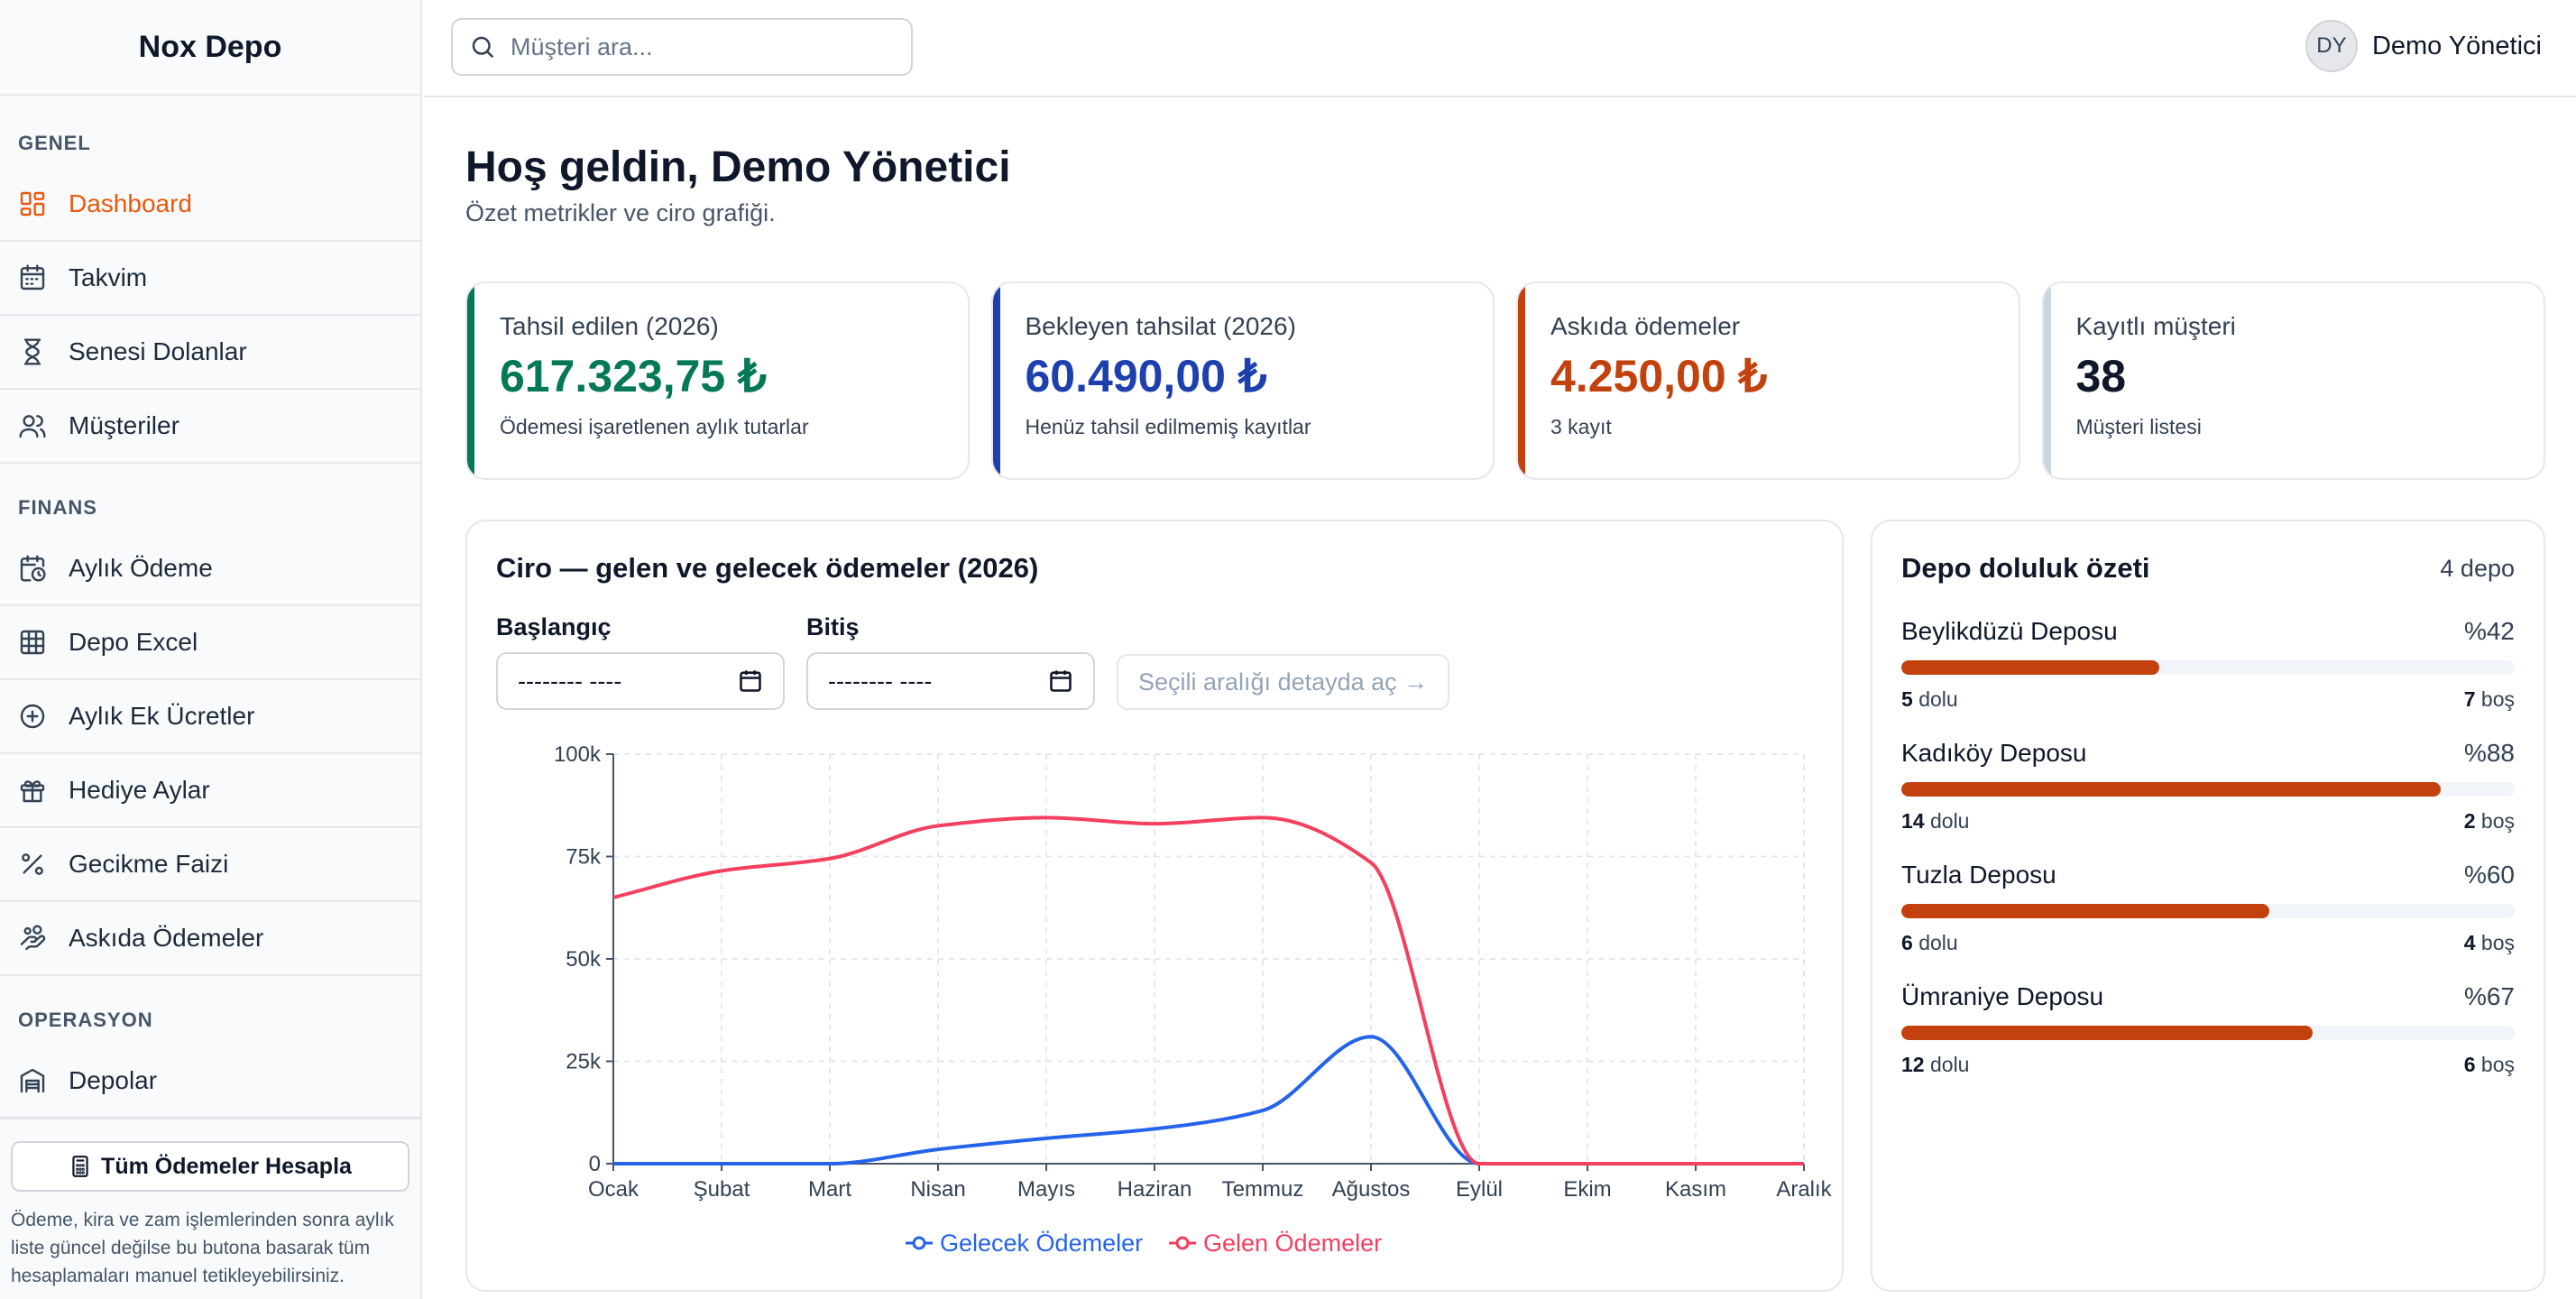 Image resolution: width=2576 pixels, height=1299 pixels. Describe the element at coordinates (32, 1080) in the screenshot. I see `warehouse-icon` at that location.